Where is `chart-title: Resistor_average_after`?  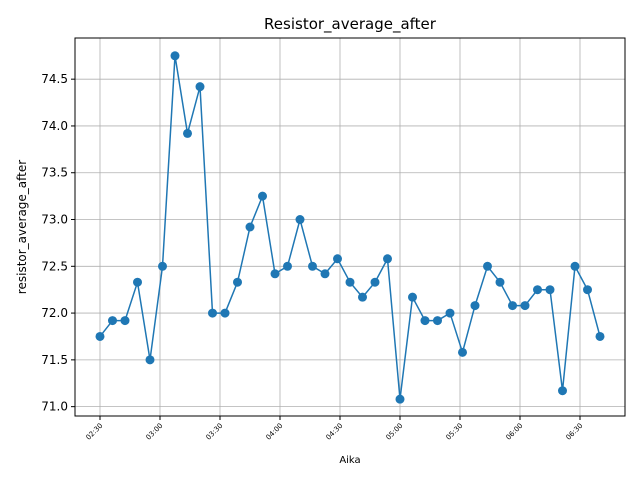
chart-title: Resistor_average_after is located at coordinates (350, 24).